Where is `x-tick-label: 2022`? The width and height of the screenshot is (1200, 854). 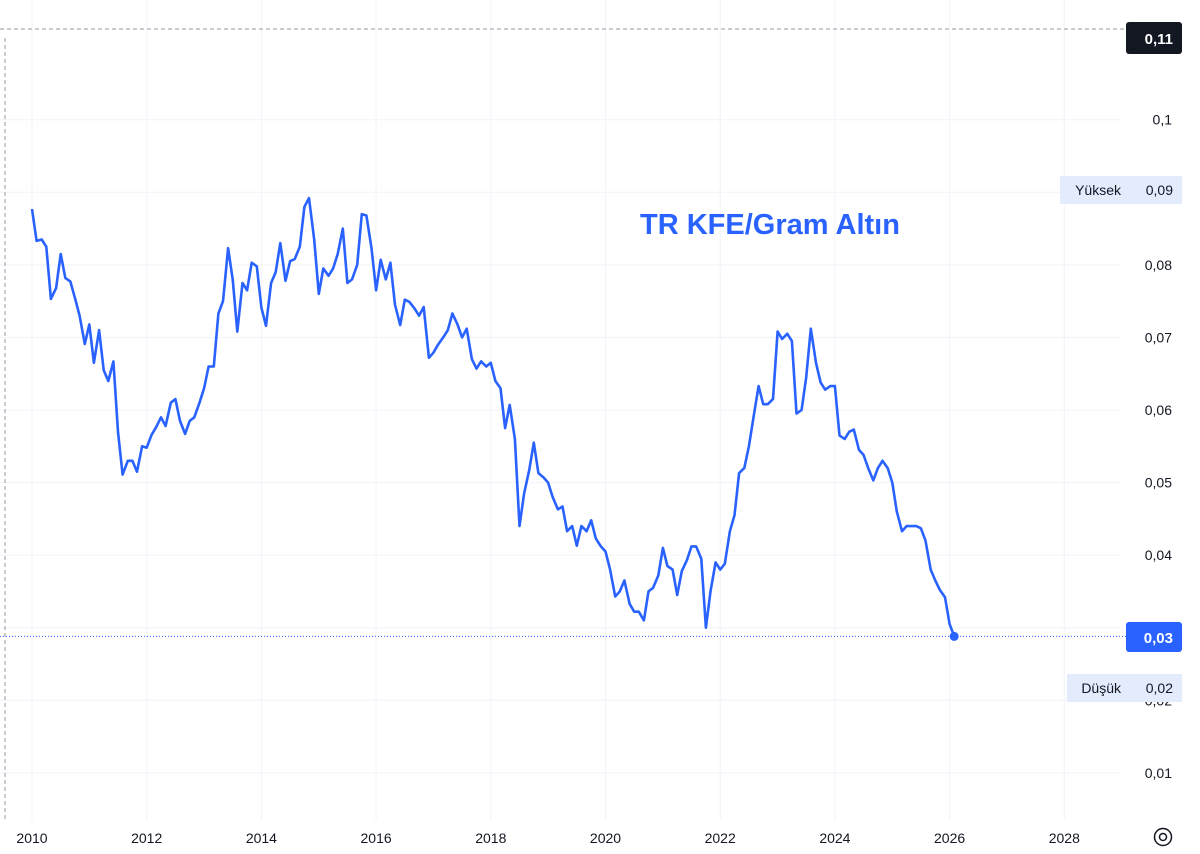 x-tick-label: 2022 is located at coordinates (720, 838).